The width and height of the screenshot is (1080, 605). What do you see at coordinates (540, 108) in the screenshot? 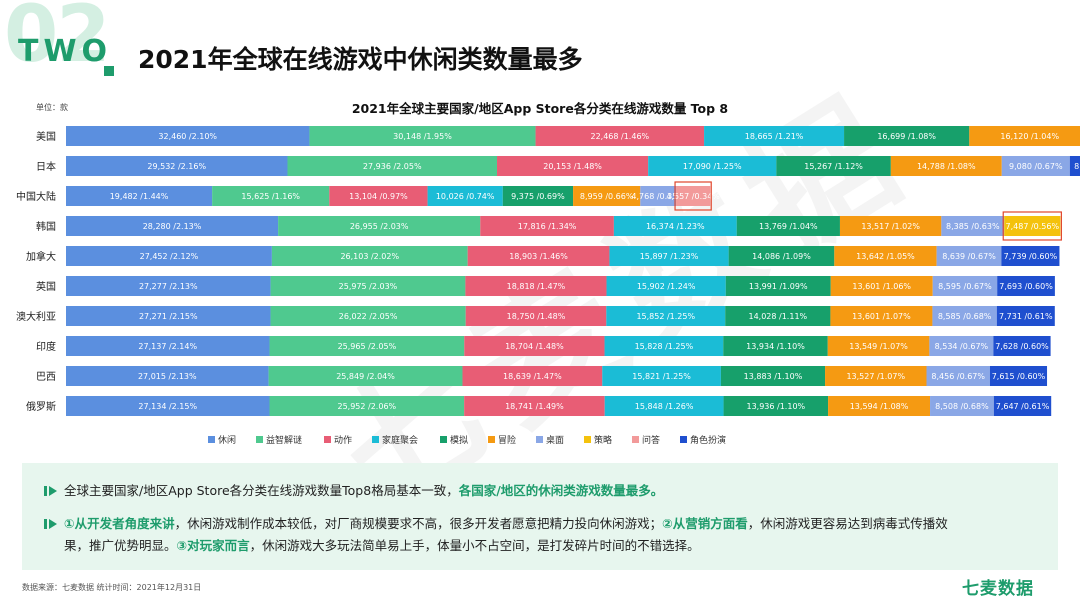
I see `chart-title: 2021年全球主要国家/地区App Store各分类在线游戏数量 Top 8` at bounding box center [540, 108].